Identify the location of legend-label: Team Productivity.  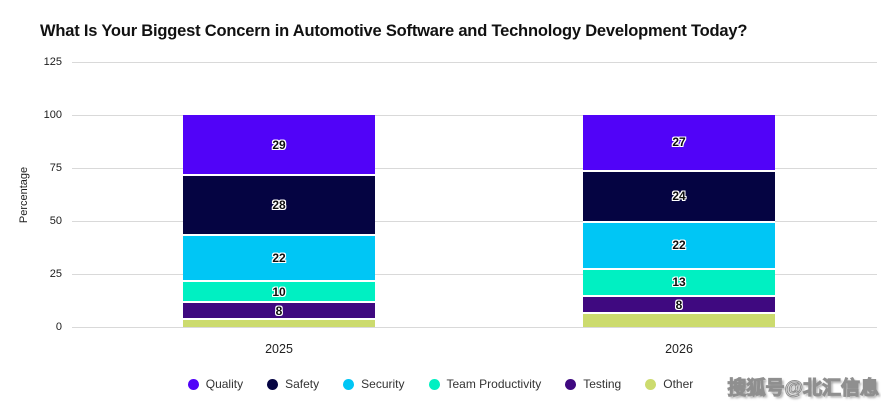
(494, 384).